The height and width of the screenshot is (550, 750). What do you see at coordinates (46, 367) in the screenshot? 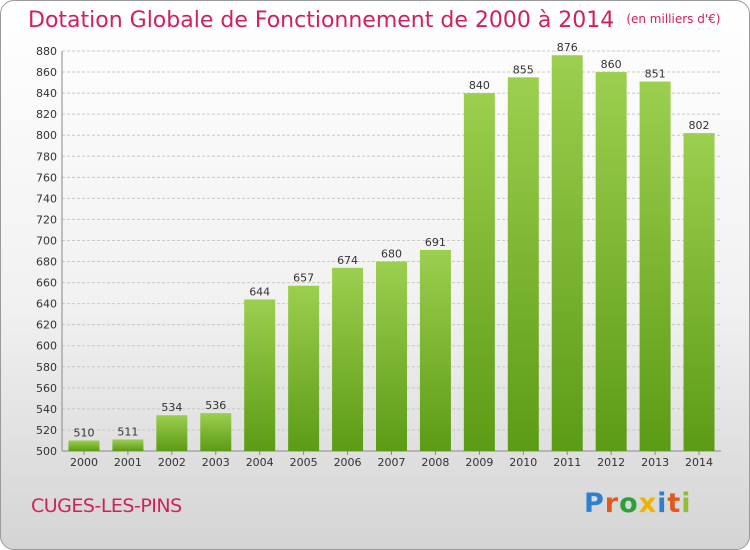
I see `y-tick-label: 580` at bounding box center [46, 367].